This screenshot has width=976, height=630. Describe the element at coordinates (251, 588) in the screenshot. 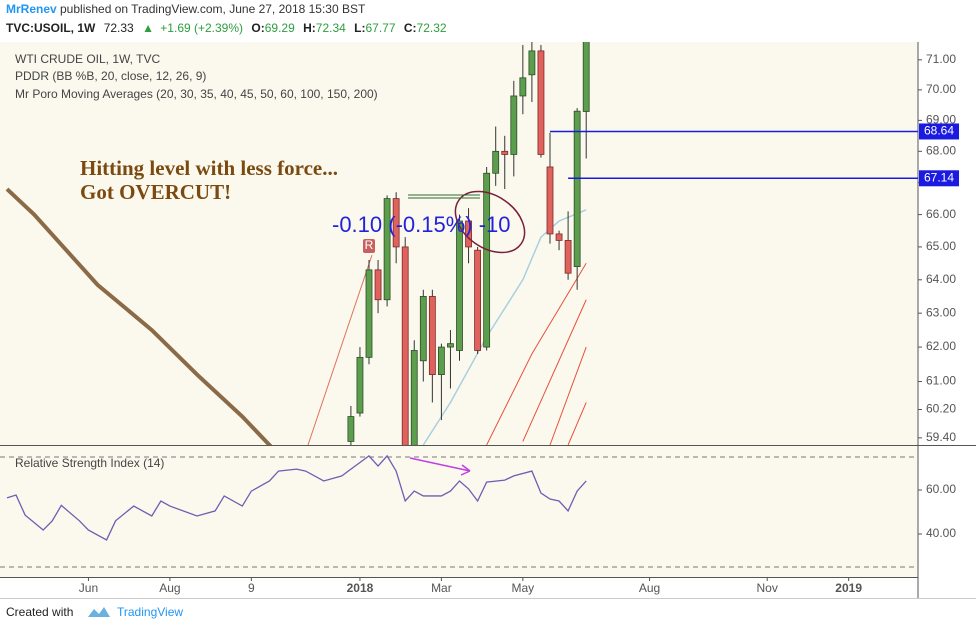

I see `x-tick-label: 9` at that location.